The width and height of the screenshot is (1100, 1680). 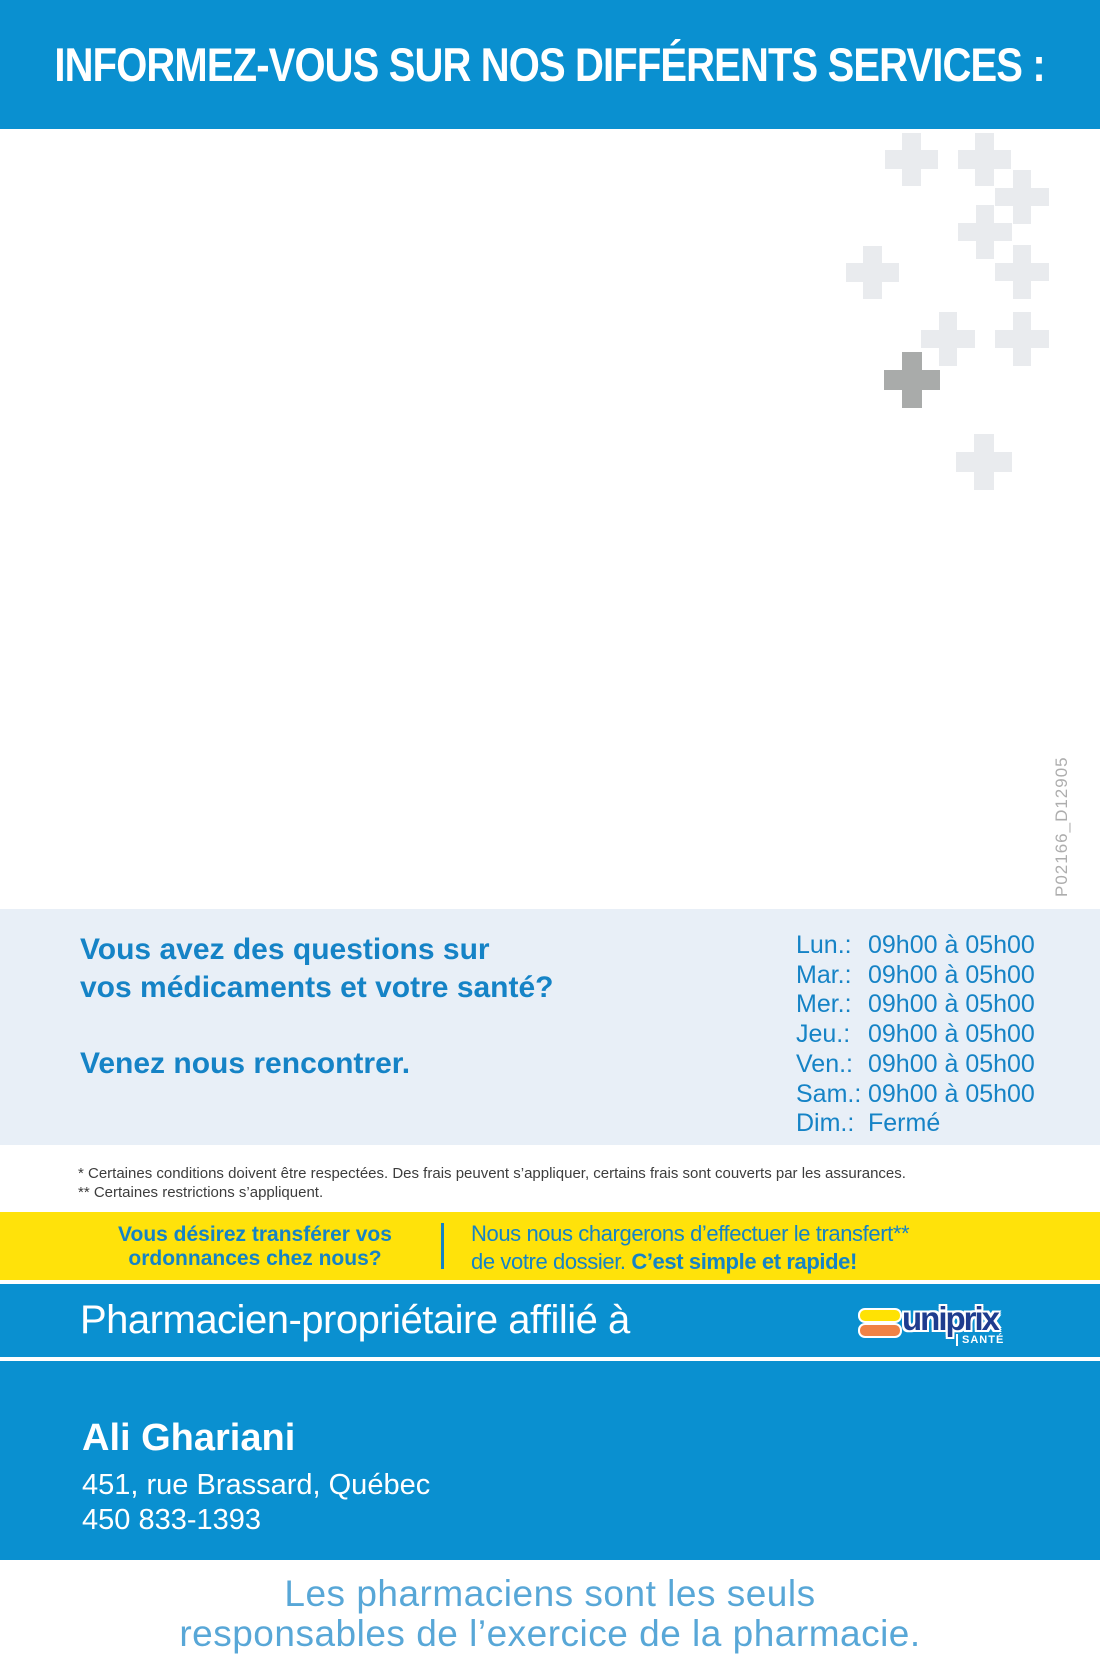 What do you see at coordinates (744, 1261) in the screenshot?
I see `transfer-answer-line2-bold: C’est simple et rapide!` at bounding box center [744, 1261].